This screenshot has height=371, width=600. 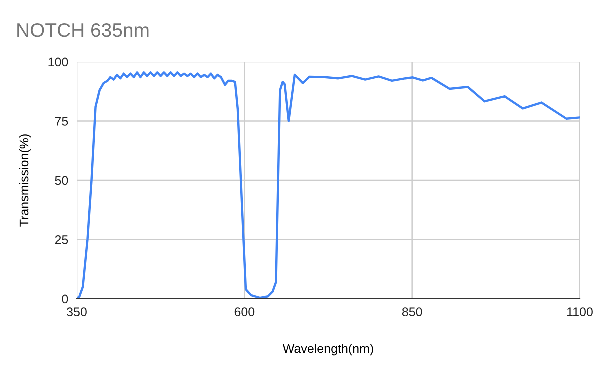 I want to click on chart-title: NOTCH 635nm, so click(x=83, y=30).